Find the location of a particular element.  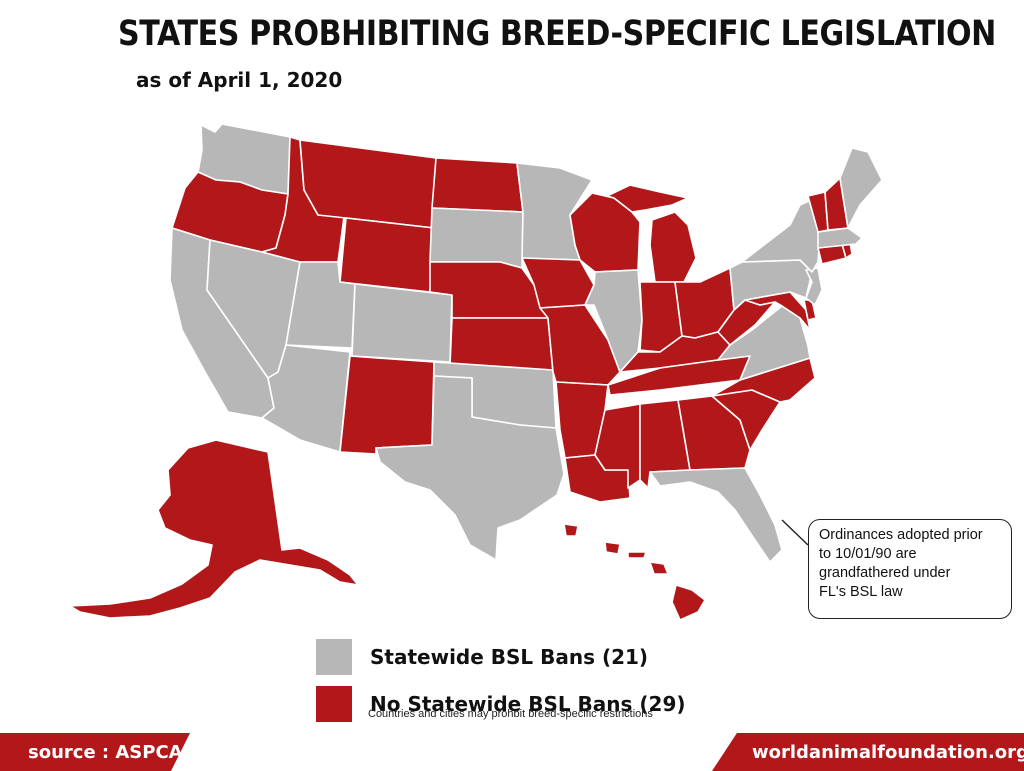

state-nm is located at coordinates (387, 405).